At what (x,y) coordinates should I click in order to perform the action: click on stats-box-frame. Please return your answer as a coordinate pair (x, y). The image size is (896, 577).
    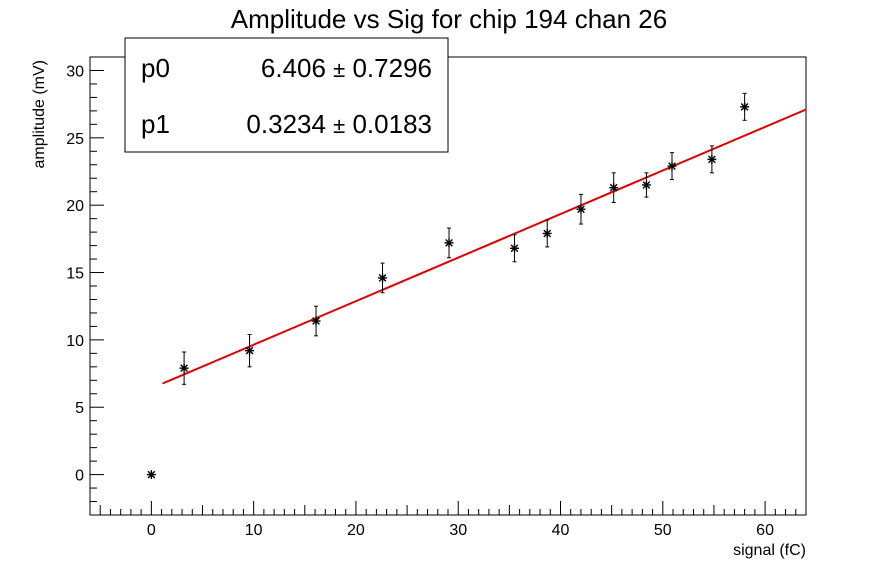
    Looking at the image, I should click on (286, 95).